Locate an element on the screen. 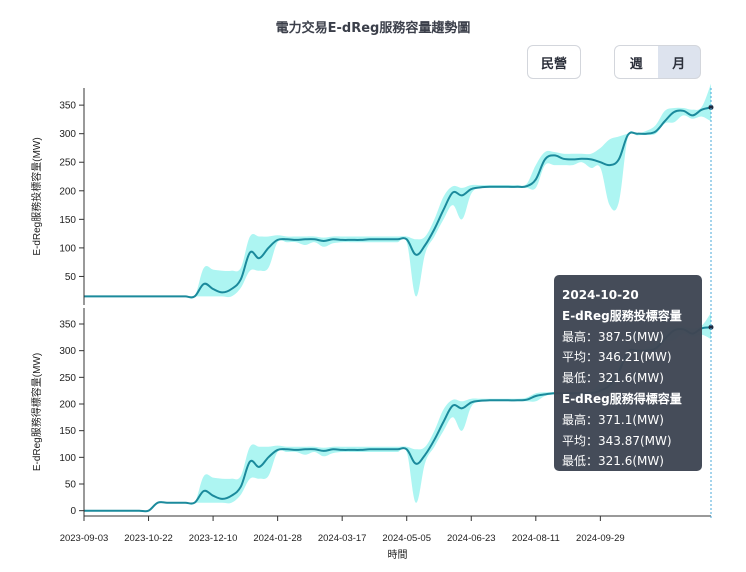 The width and height of the screenshot is (746, 572). tooltip-line: 平均：346.21(MW) is located at coordinates (617, 357).